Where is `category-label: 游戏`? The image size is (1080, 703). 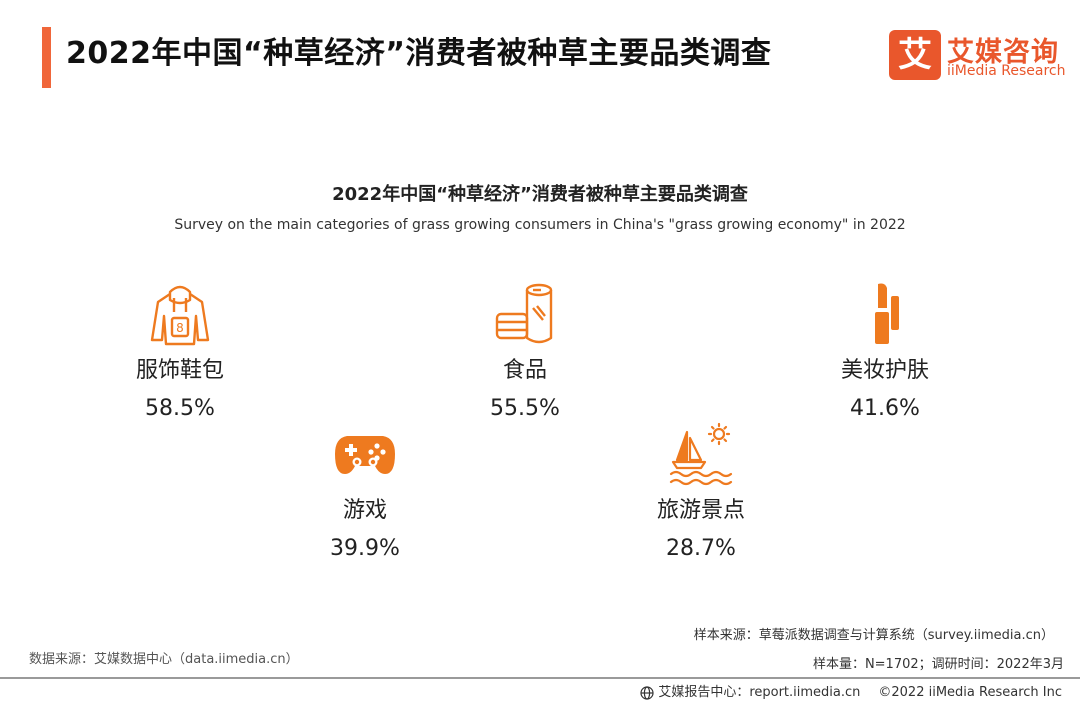 category-label: 游戏 is located at coordinates (364, 510).